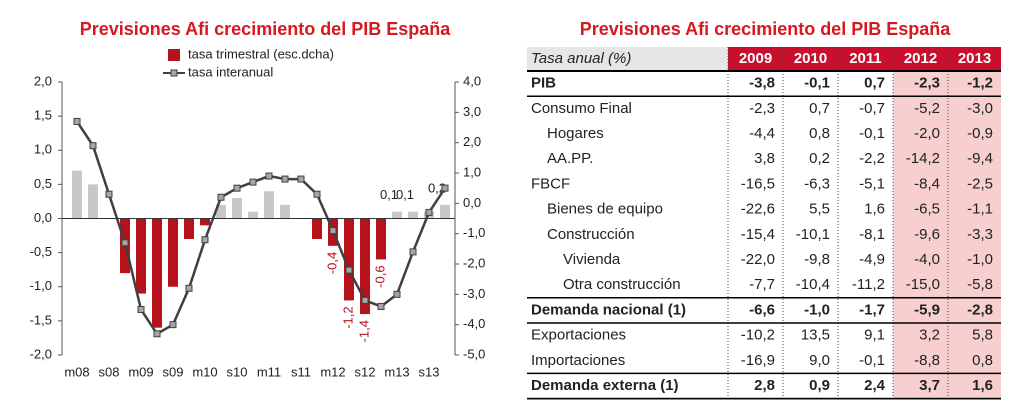 Image resolution: width=1024 pixels, height=412 pixels. What do you see at coordinates (764, 385) in the screenshot?
I see `cell: 2,8` at bounding box center [764, 385].